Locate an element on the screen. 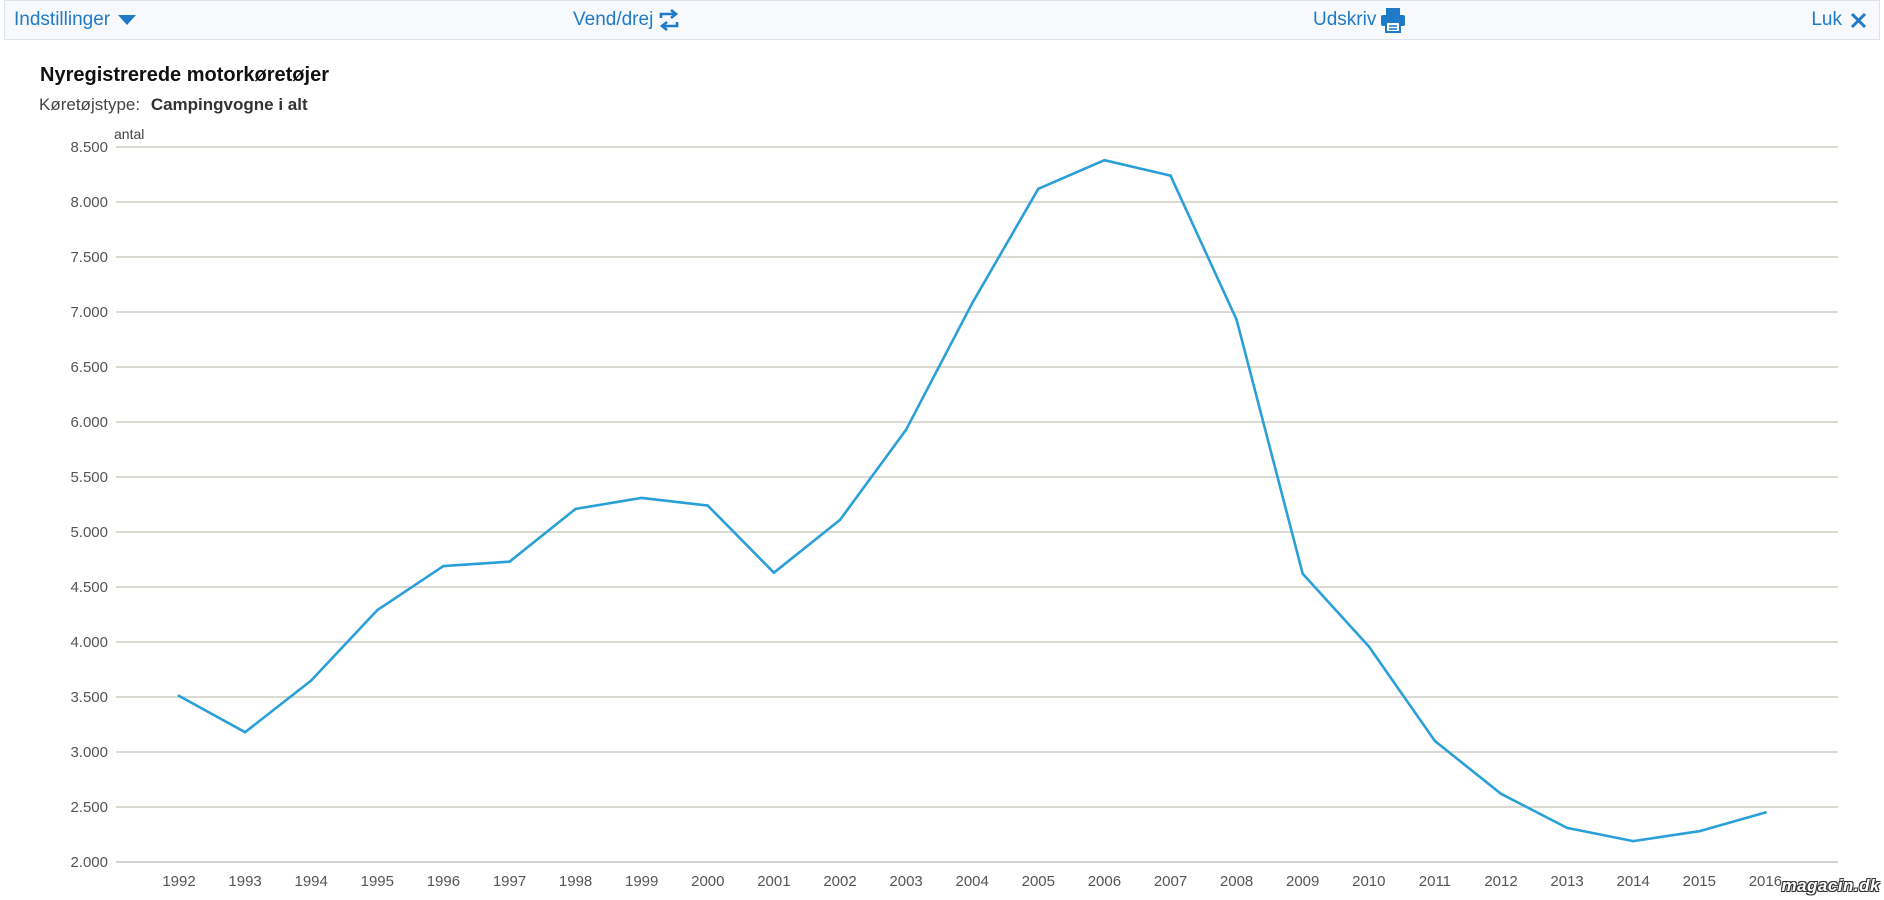 Image resolution: width=1884 pixels, height=900 pixels. y-tick-label: 4.000 is located at coordinates (89, 642).